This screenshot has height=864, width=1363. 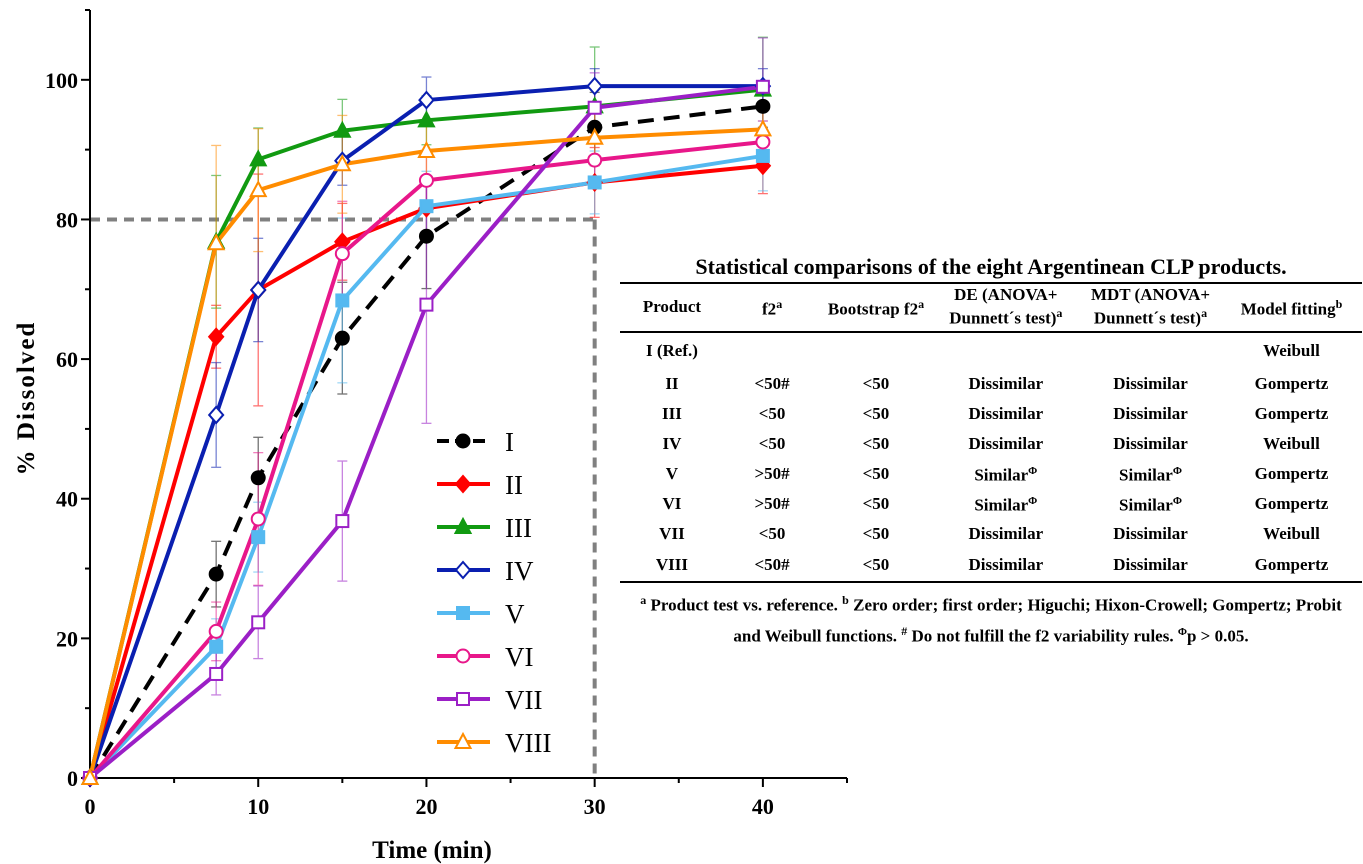 I want to click on legend-label: VIII, so click(x=528, y=743).